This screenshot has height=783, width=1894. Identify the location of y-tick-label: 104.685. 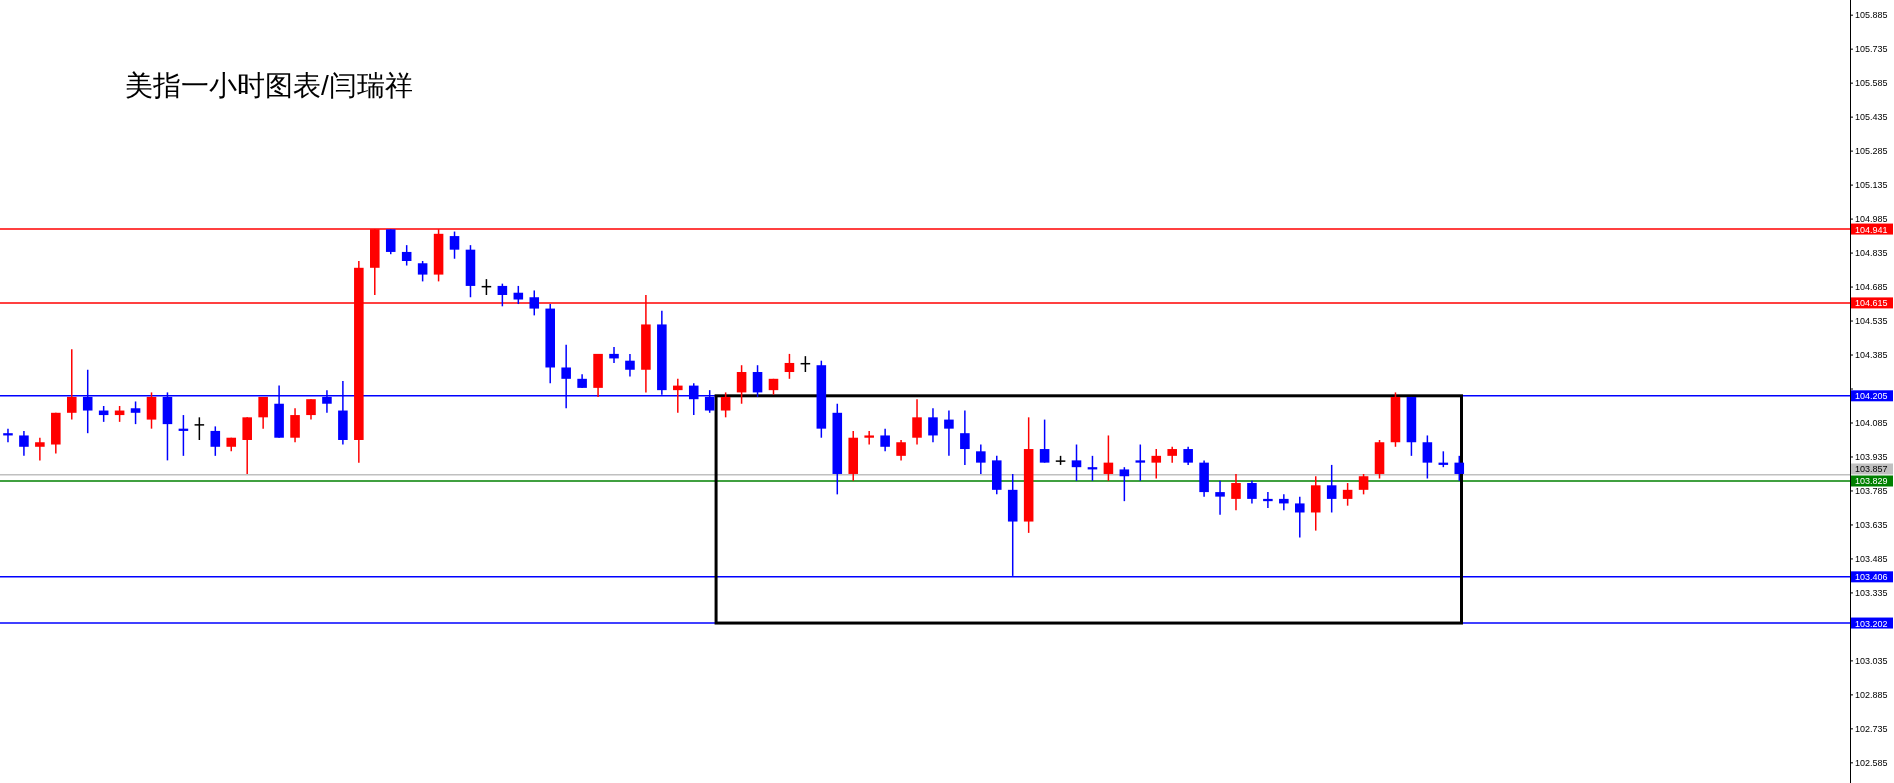
(1871, 287).